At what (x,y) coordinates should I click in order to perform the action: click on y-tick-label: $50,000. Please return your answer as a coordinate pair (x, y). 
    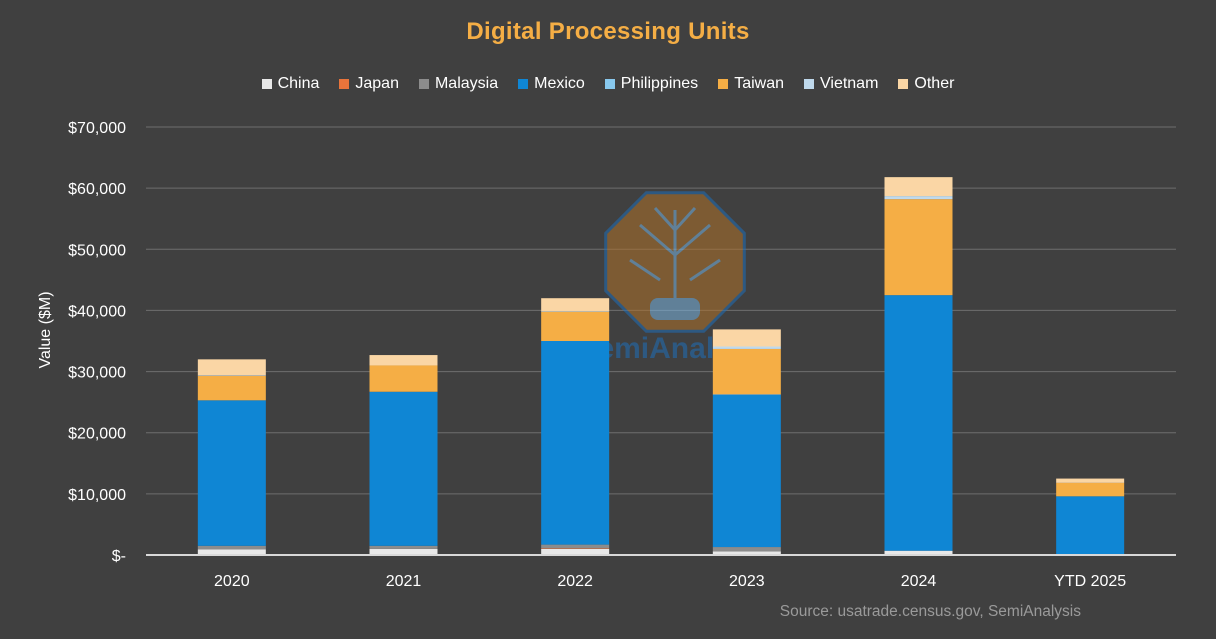
    Looking at the image, I should click on (97, 250).